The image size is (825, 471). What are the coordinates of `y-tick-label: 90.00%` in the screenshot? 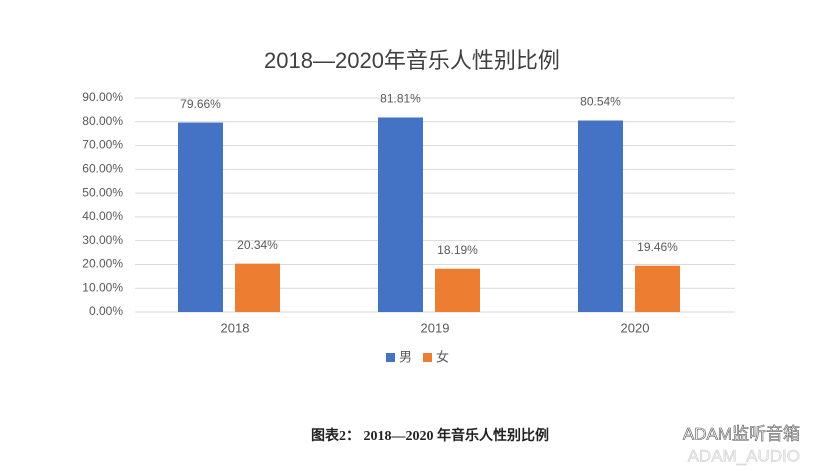 It's located at (102, 97).